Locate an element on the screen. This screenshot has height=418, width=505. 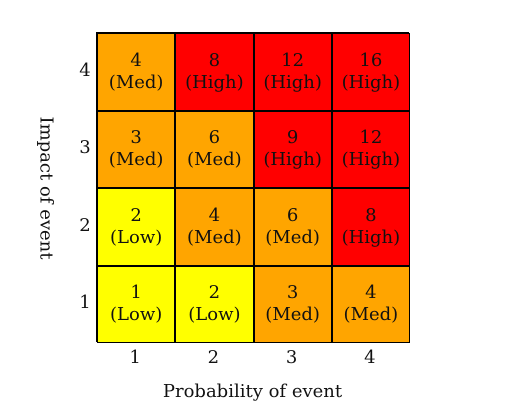
x-tick-label: 1 is located at coordinates (135, 357).